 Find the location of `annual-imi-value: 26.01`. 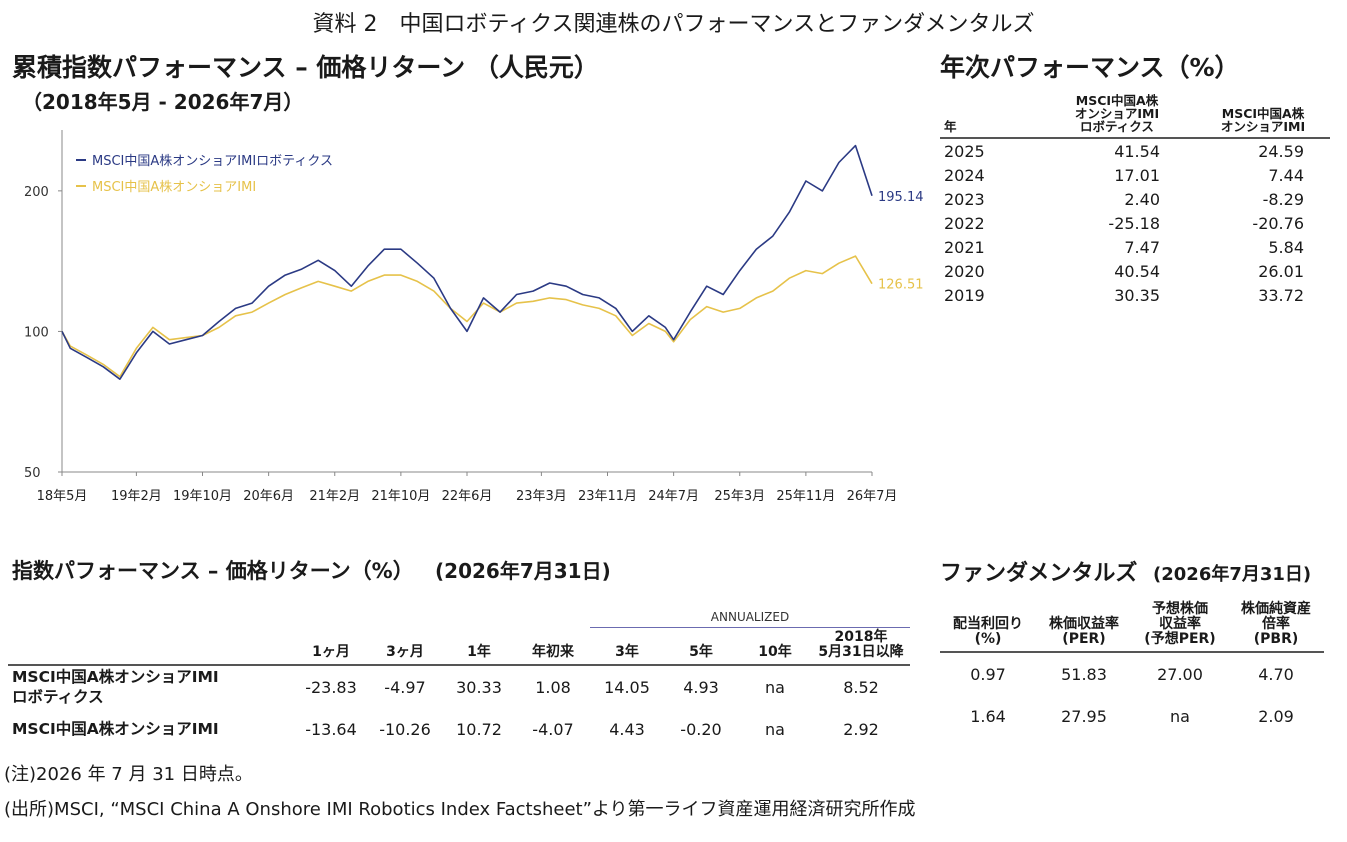

annual-imi-value: 26.01 is located at coordinates (1281, 271).